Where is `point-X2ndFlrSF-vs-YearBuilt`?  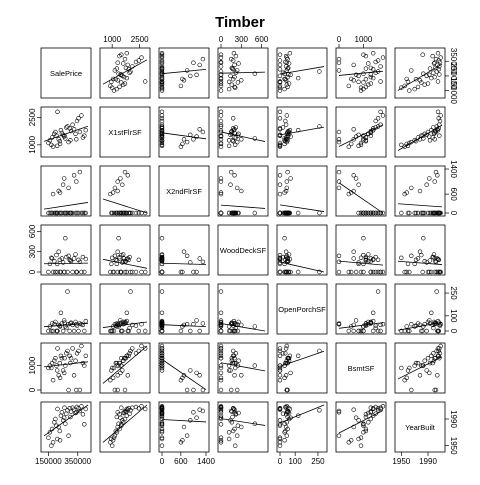
point-X2ndFlrSF-vs-YearBuilt is located at coordinates (421, 213).